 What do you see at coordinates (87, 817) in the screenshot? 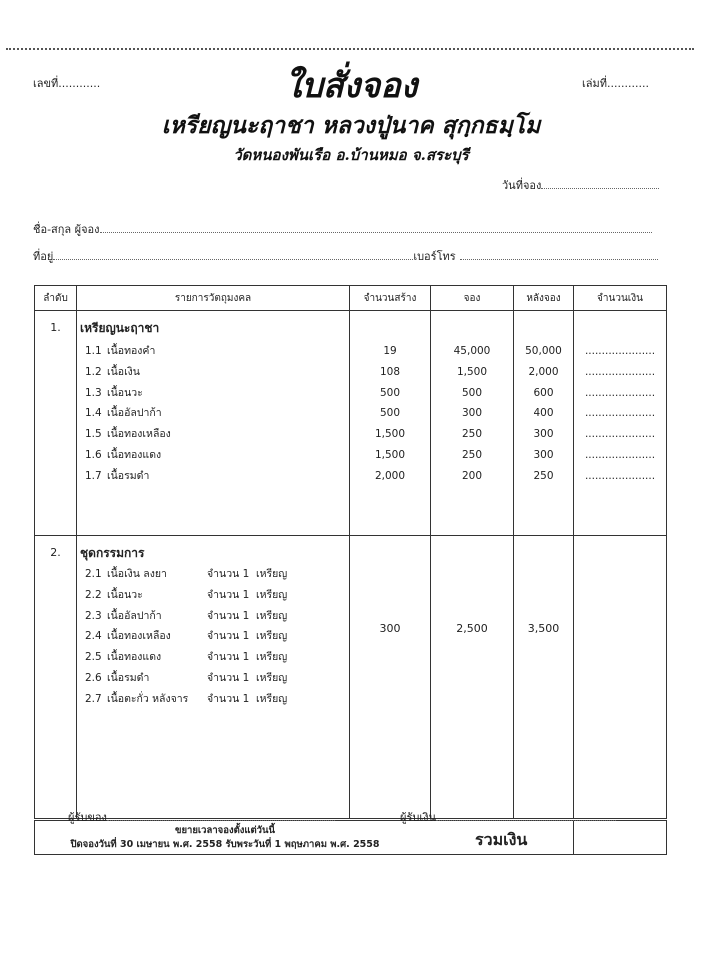
I see `receiver-goods-label: ผู้รับของ` at bounding box center [87, 817].